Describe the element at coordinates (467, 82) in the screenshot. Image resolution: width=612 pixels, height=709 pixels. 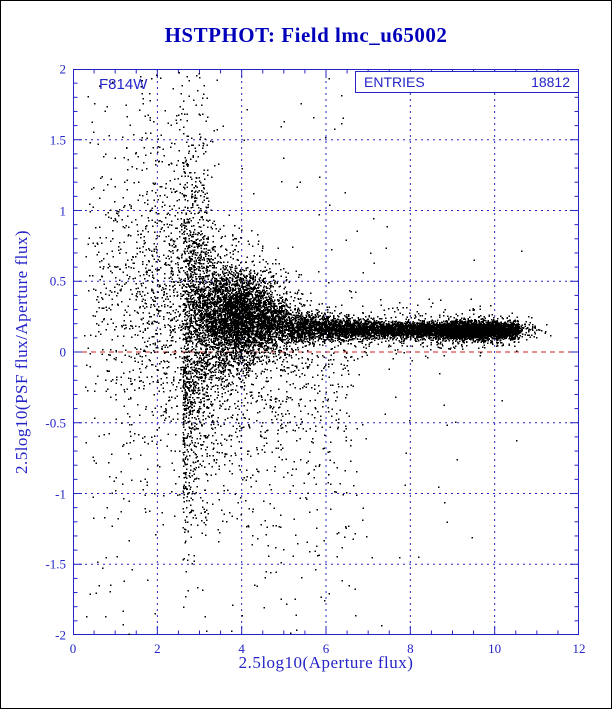
I see `entries-box: ENTRIES 18812` at that location.